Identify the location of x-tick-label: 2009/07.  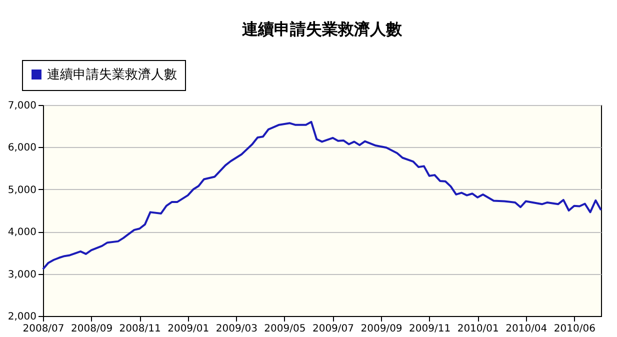
(333, 329).